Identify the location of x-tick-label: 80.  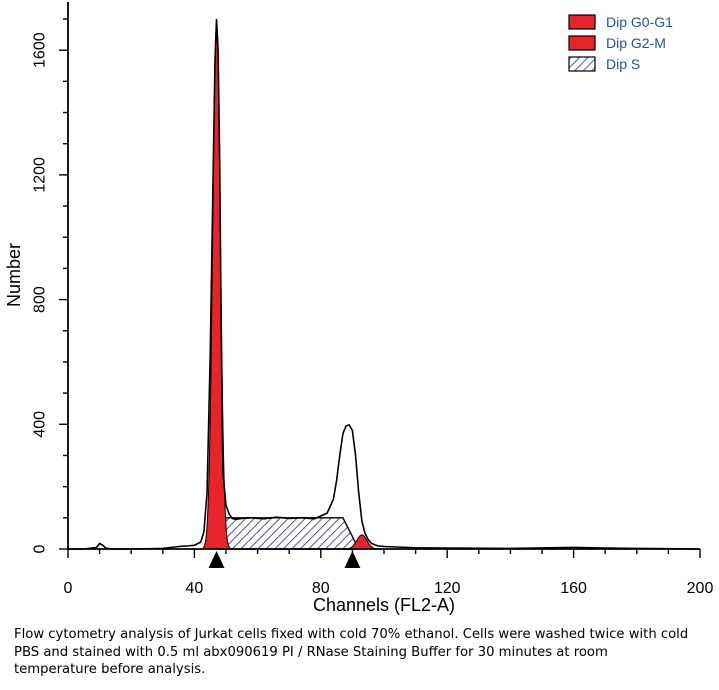
(321, 588).